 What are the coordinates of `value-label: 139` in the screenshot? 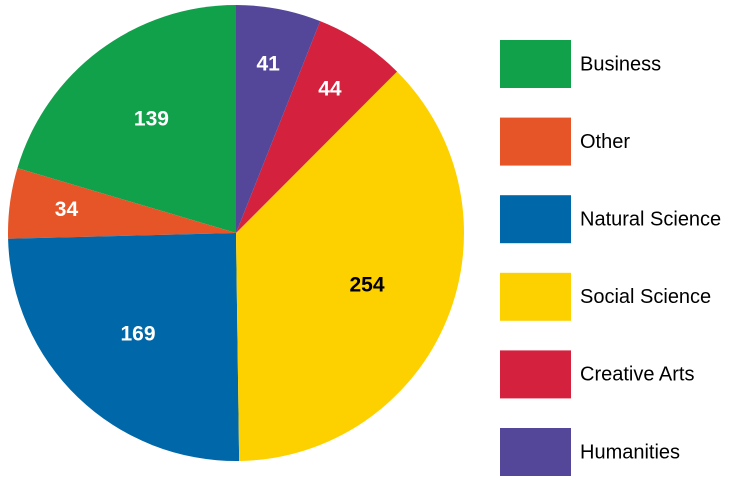 It's located at (151, 118).